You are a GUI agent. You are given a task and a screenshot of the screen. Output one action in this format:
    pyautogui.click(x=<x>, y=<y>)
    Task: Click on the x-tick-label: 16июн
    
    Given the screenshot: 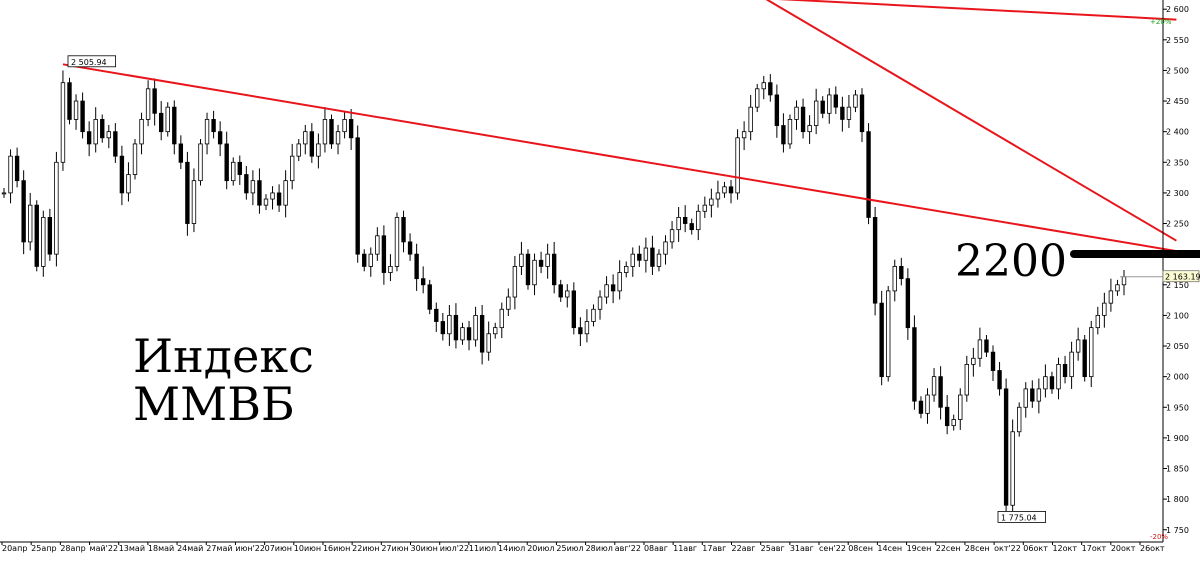 What is the action you would take?
    pyautogui.click(x=336, y=548)
    